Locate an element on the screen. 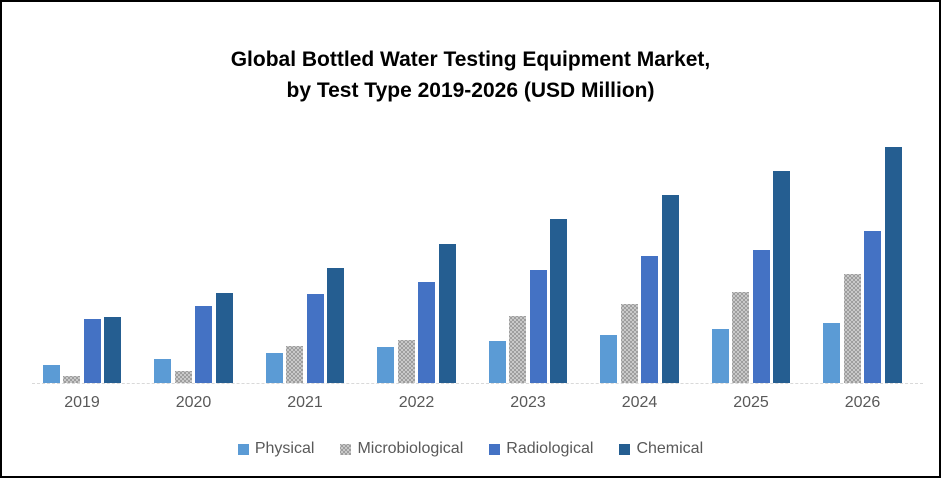 Image resolution: width=941 pixels, height=478 pixels. legend-swatch-chemical is located at coordinates (625, 449).